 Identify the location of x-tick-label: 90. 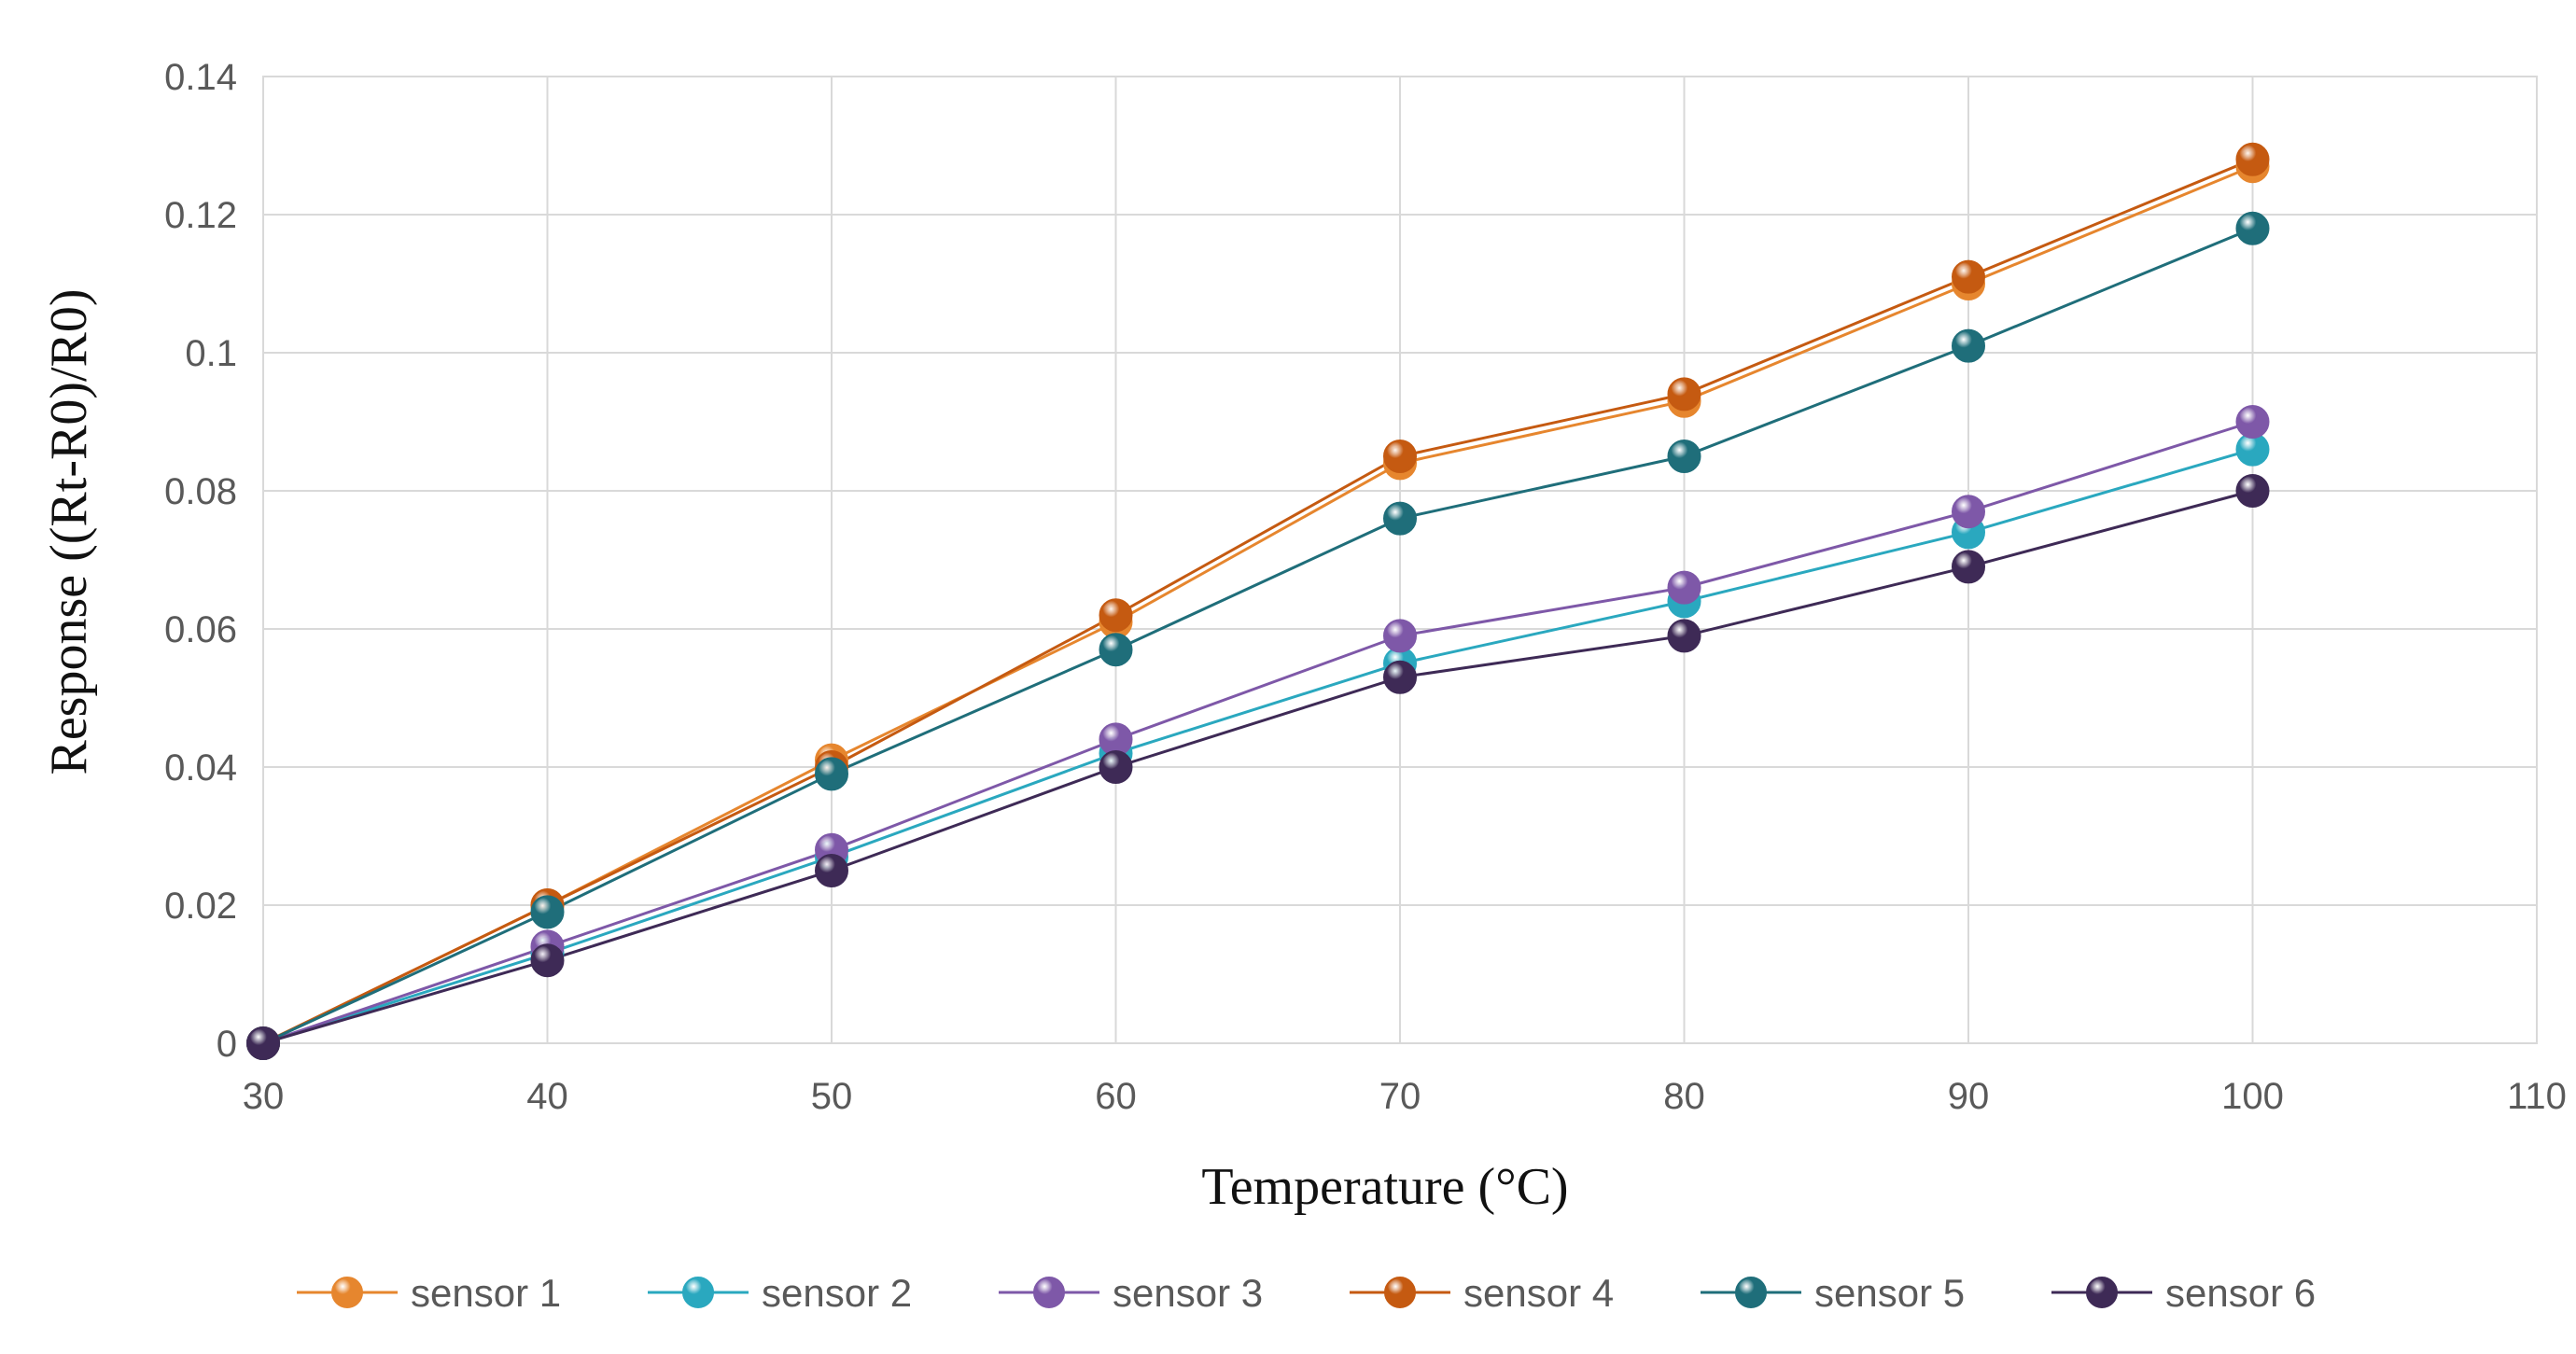
(1969, 1096).